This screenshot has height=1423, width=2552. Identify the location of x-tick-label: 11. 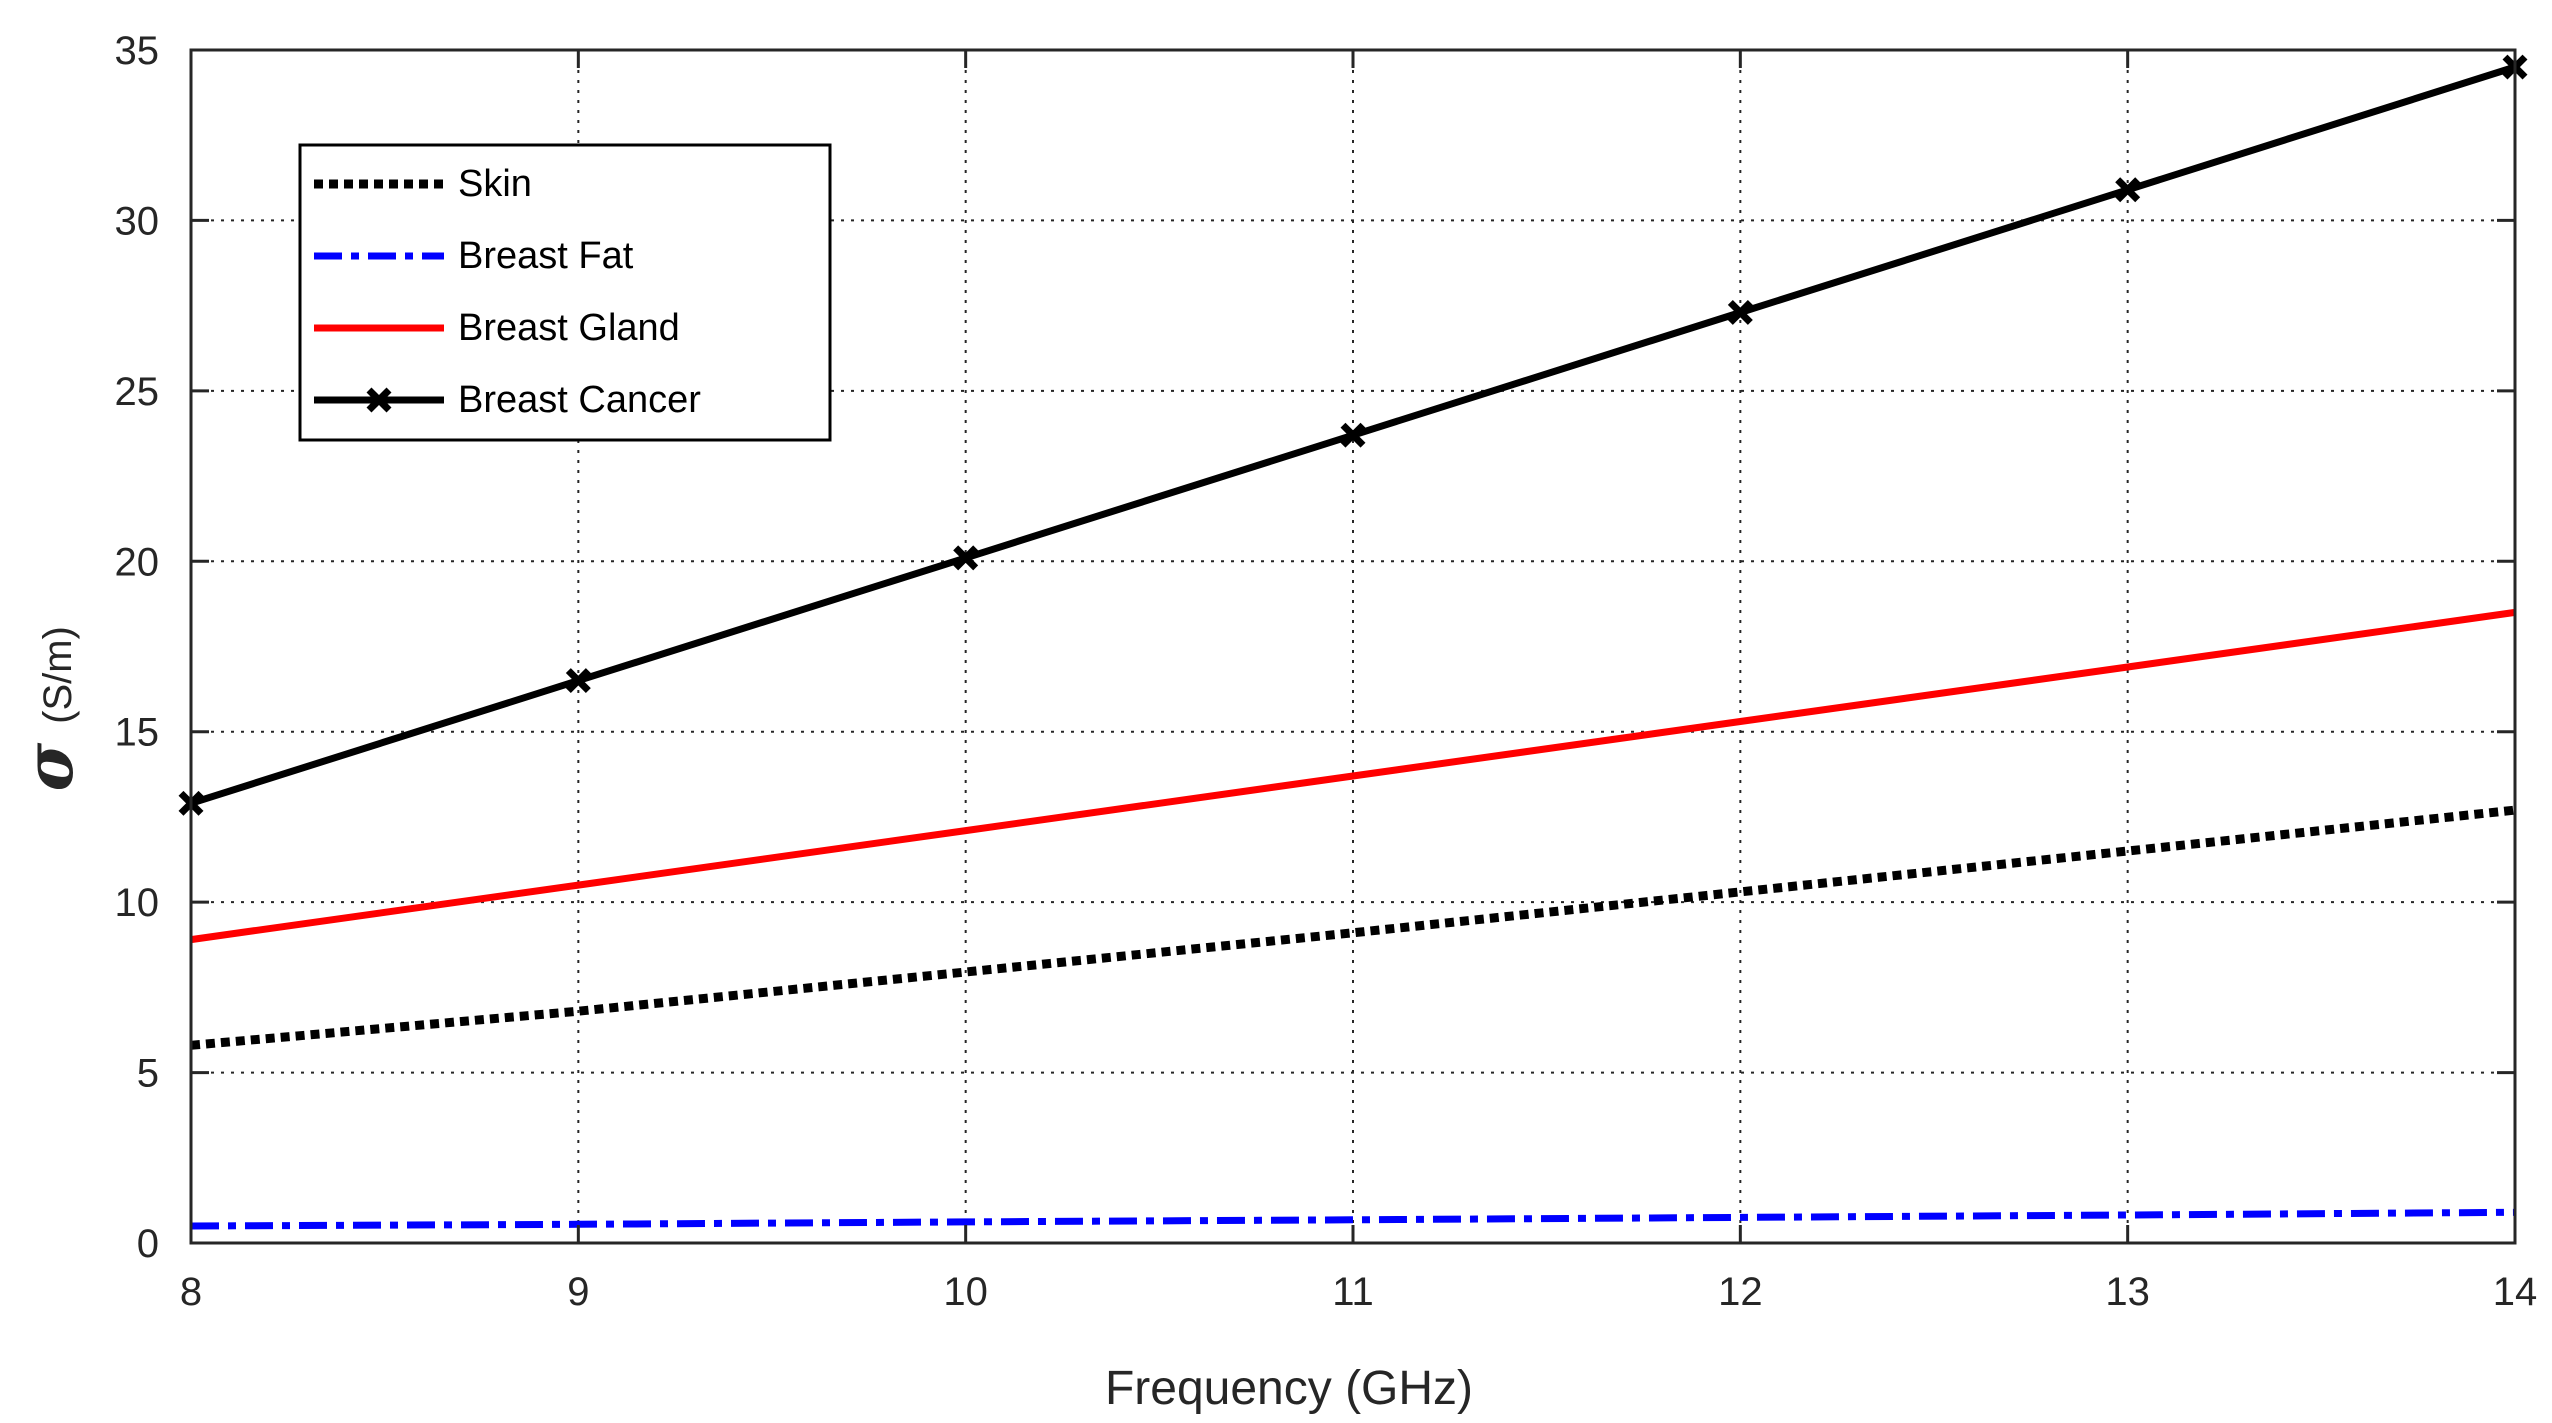
(1353, 1292).